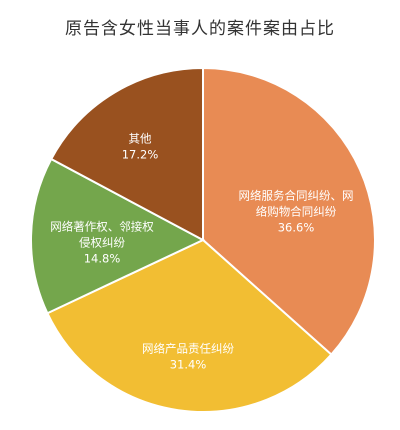  Describe the element at coordinates (188, 365) in the screenshot. I see `slice-value-1: 31.4%` at that location.